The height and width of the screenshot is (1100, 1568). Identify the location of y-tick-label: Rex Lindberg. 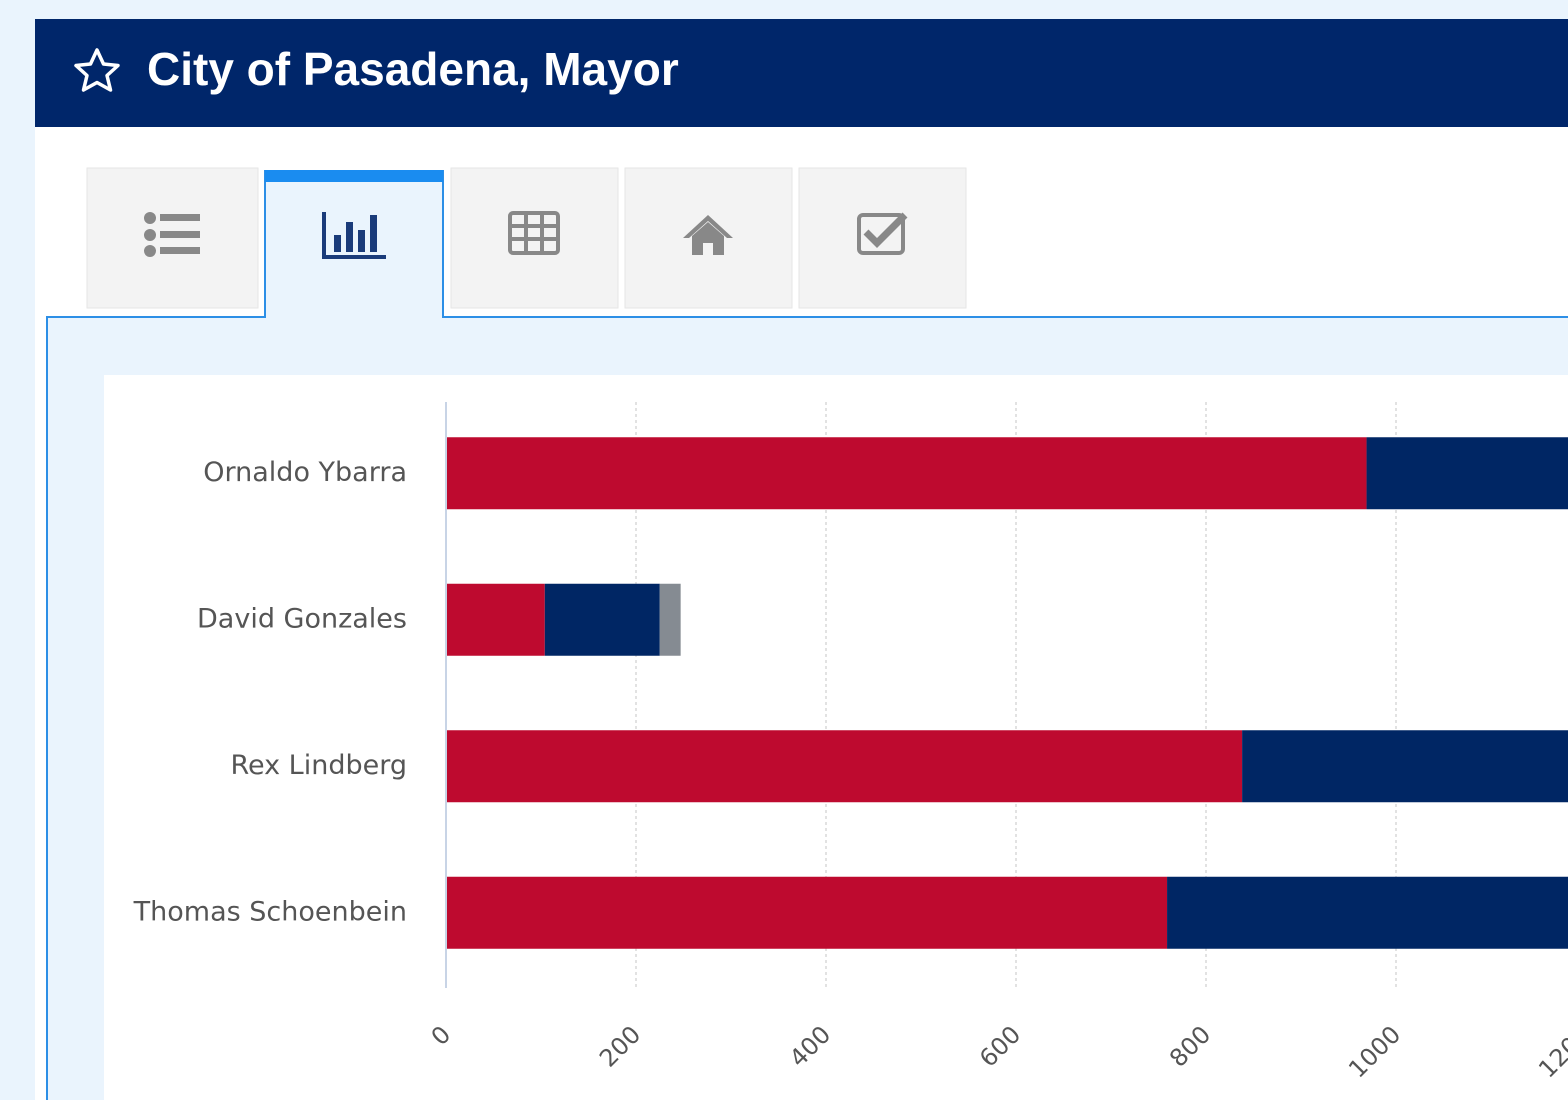
(318, 765).